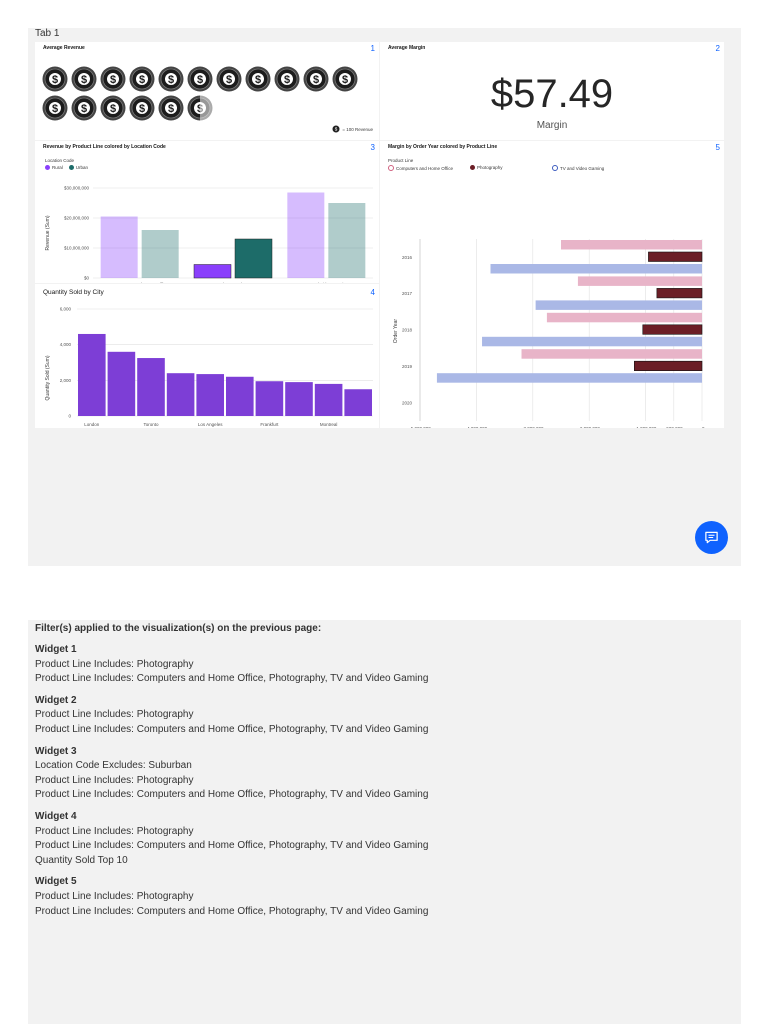  Describe the element at coordinates (552, 125) in the screenshot. I see `kpi-label: Margin` at that location.